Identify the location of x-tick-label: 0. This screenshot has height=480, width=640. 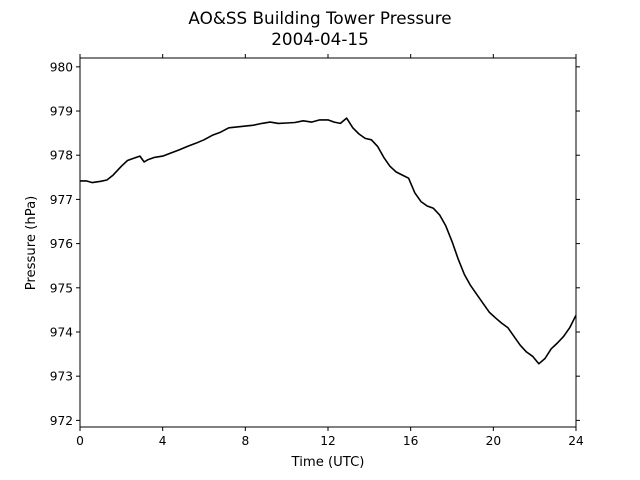
(80, 441).